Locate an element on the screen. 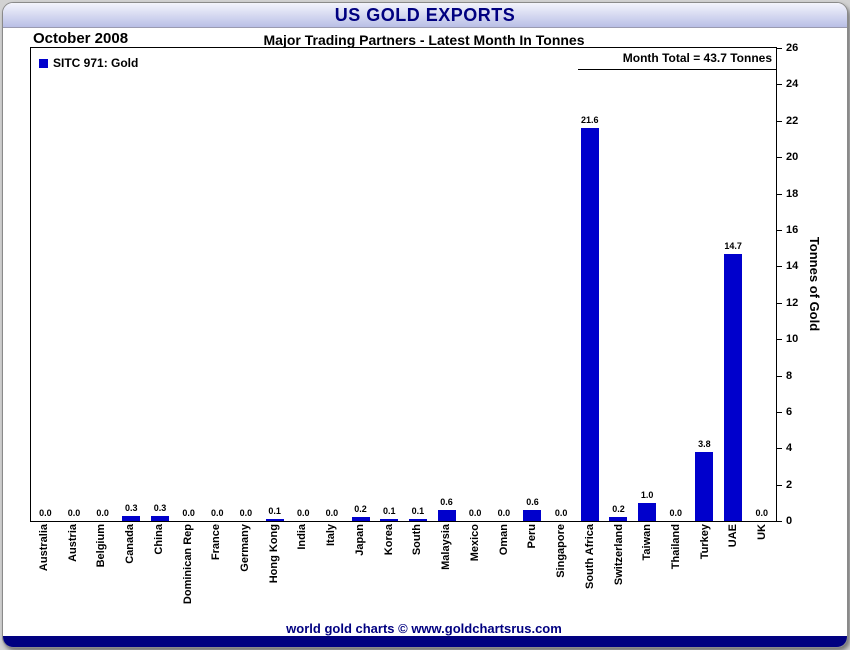 The height and width of the screenshot is (650, 850). y-tick-label: 4 is located at coordinates (789, 448).